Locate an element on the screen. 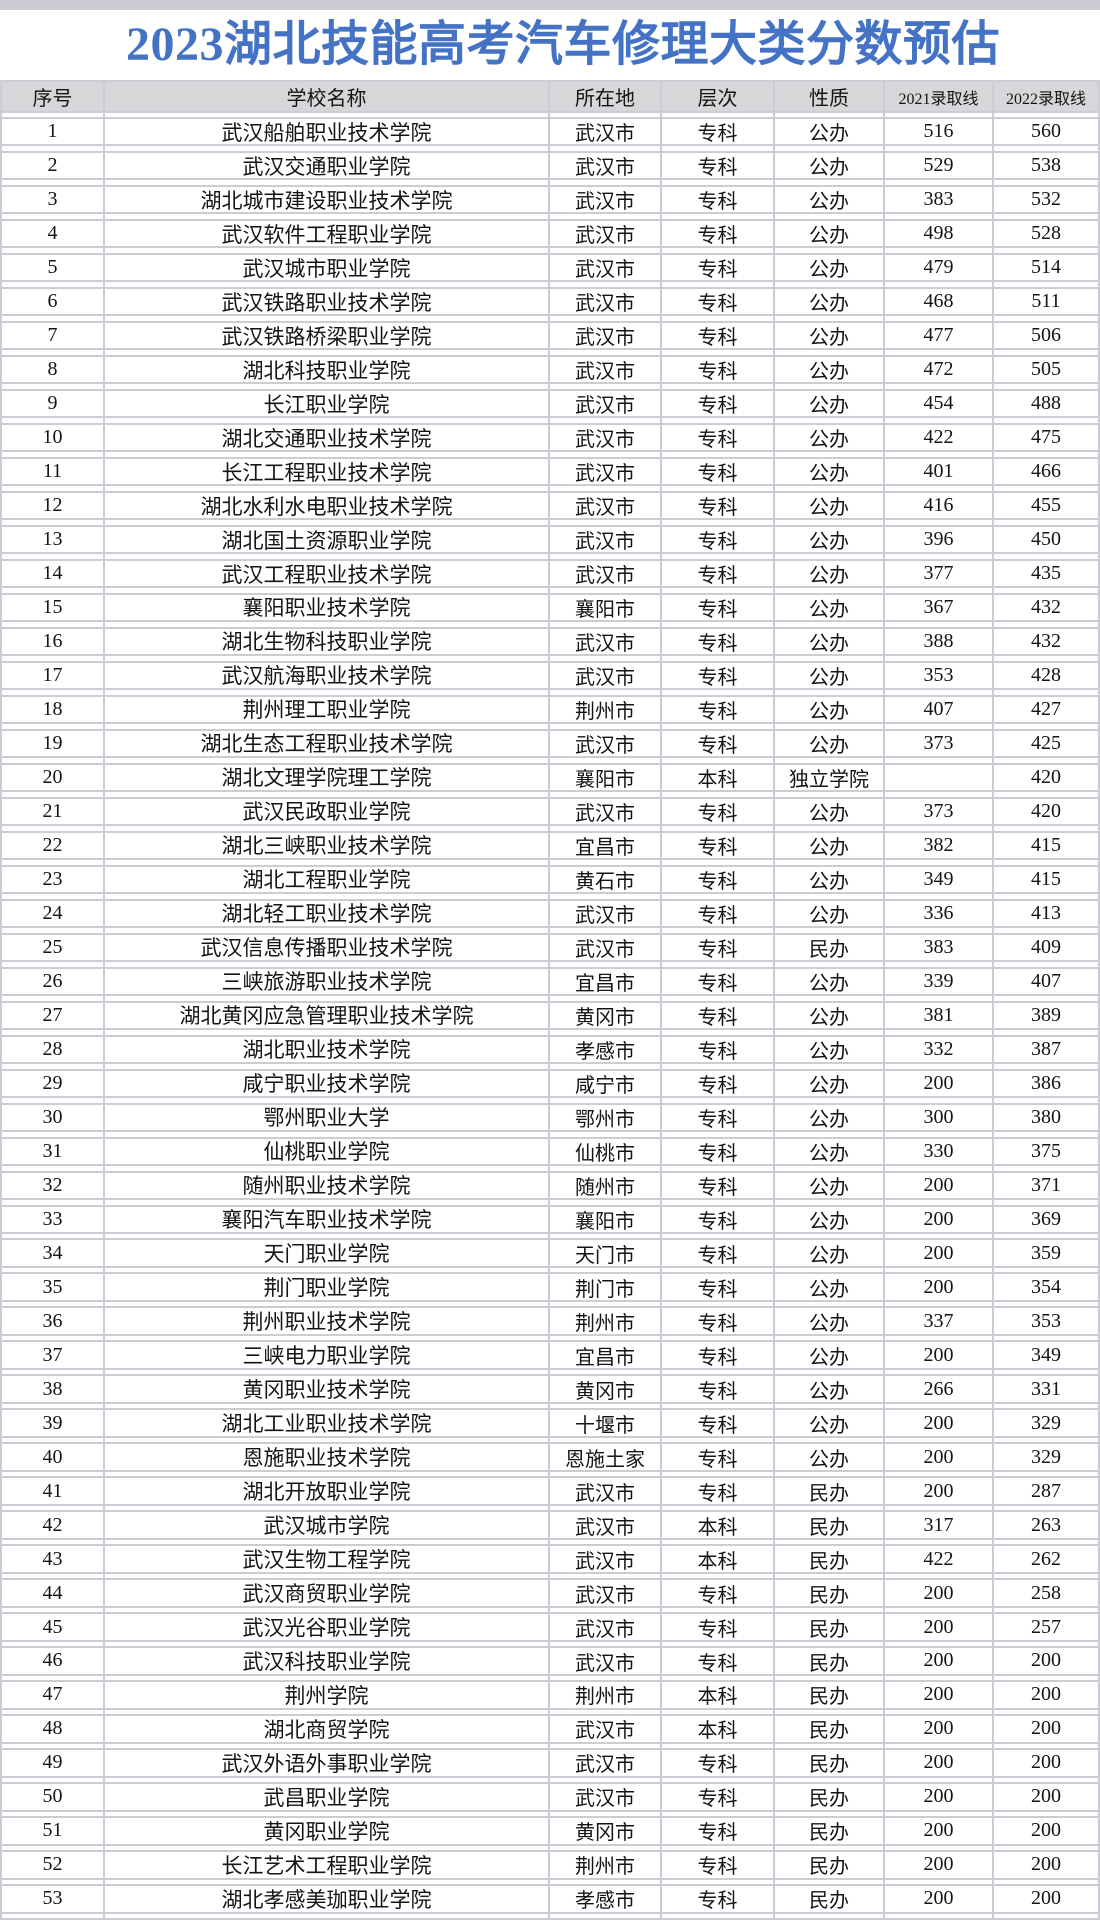 The width and height of the screenshot is (1100, 1920). score-2022-cell: 353 is located at coordinates (1047, 1321).